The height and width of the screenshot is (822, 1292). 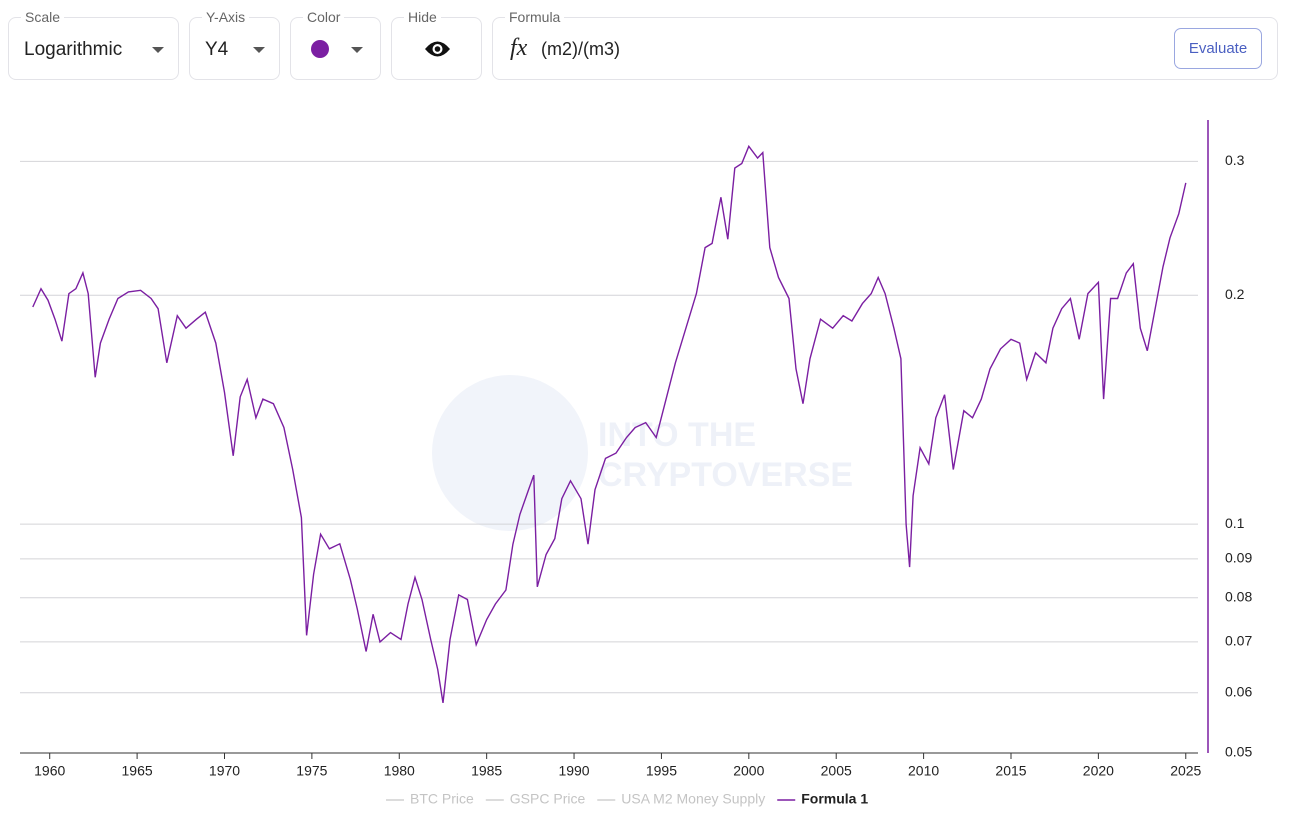 What do you see at coordinates (311, 771) in the screenshot?
I see `x-tick-label: 1975` at bounding box center [311, 771].